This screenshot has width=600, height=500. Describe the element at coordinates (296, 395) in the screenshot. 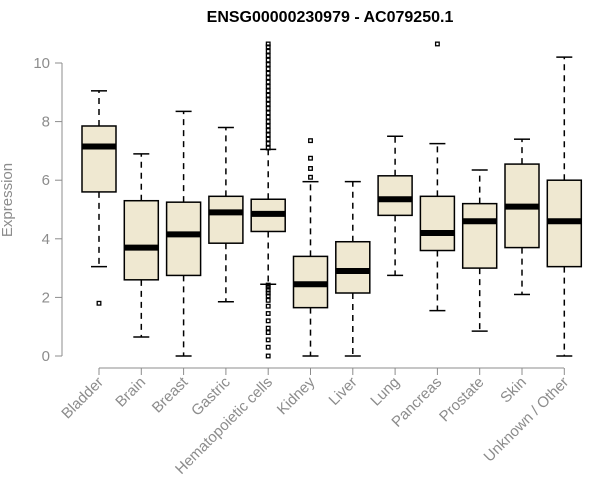

I see `x-tick-label: Kidney` at that location.